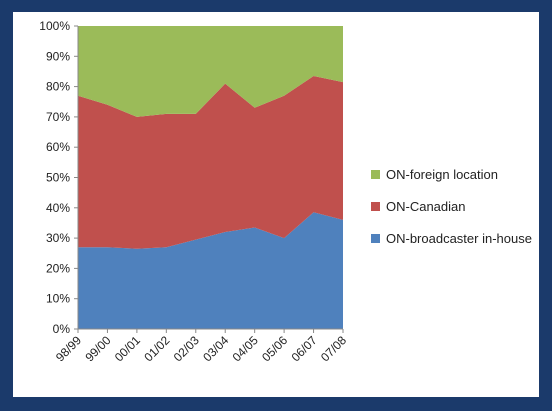 This screenshot has height=411, width=552. Describe the element at coordinates (58, 117) in the screenshot. I see `y-tick-label: 70%` at that location.